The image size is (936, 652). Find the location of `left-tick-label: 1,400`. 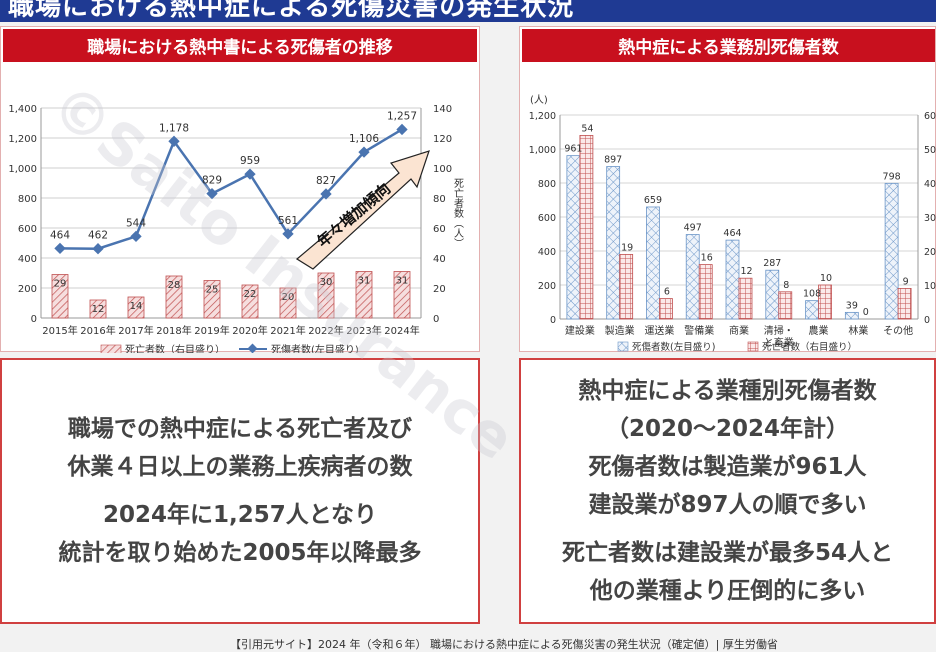

left-tick-label: 1,400 is located at coordinates (22, 109).